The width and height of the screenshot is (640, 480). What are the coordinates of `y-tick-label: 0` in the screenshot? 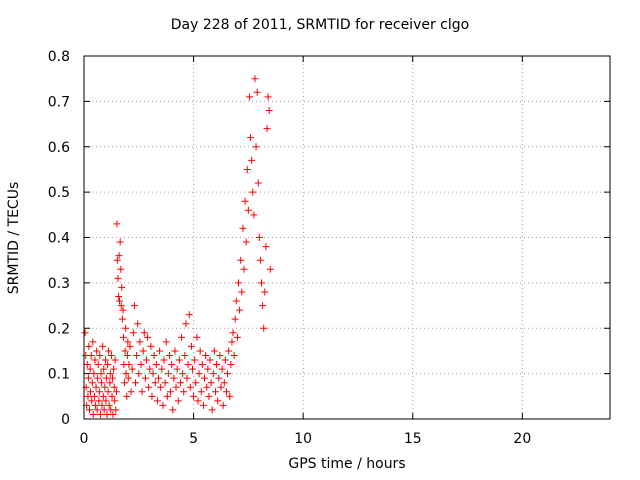 It's located at (65, 420).